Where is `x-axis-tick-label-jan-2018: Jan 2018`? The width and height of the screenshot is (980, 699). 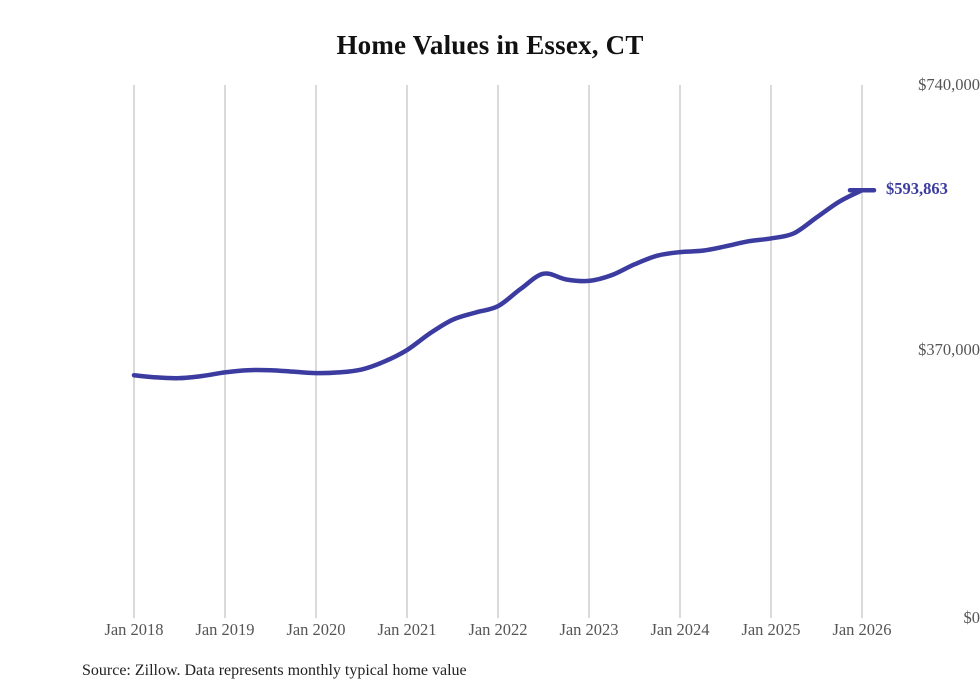
x-axis-tick-label-jan-2018: Jan 2018 is located at coordinates (134, 629).